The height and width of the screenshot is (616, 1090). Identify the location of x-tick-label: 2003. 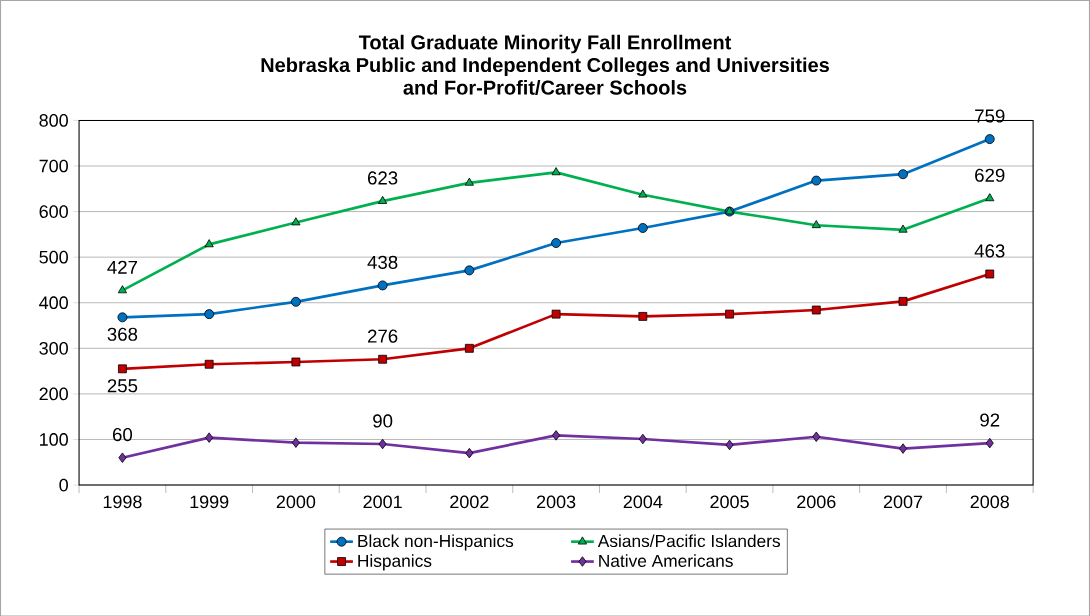
(556, 501).